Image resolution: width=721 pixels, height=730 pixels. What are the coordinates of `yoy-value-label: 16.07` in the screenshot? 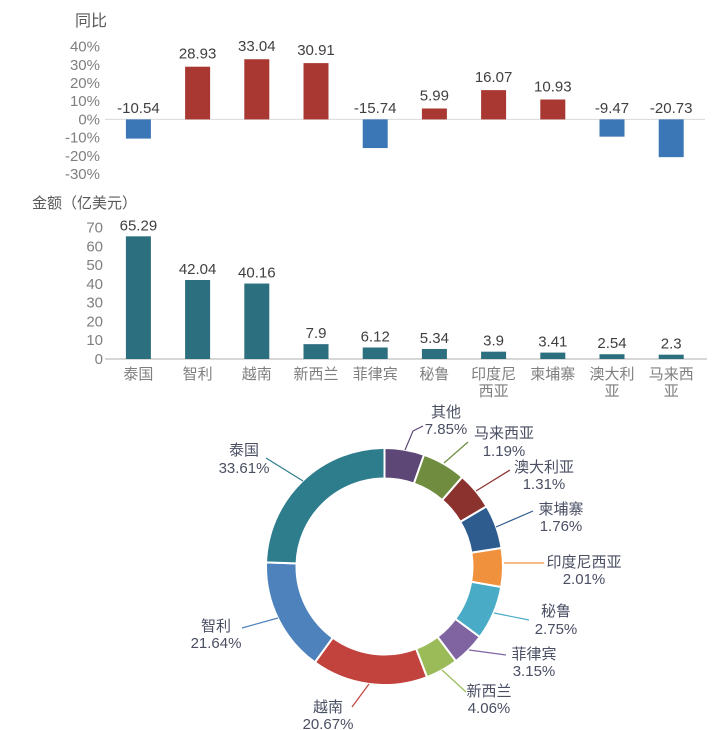 It's located at (494, 77).